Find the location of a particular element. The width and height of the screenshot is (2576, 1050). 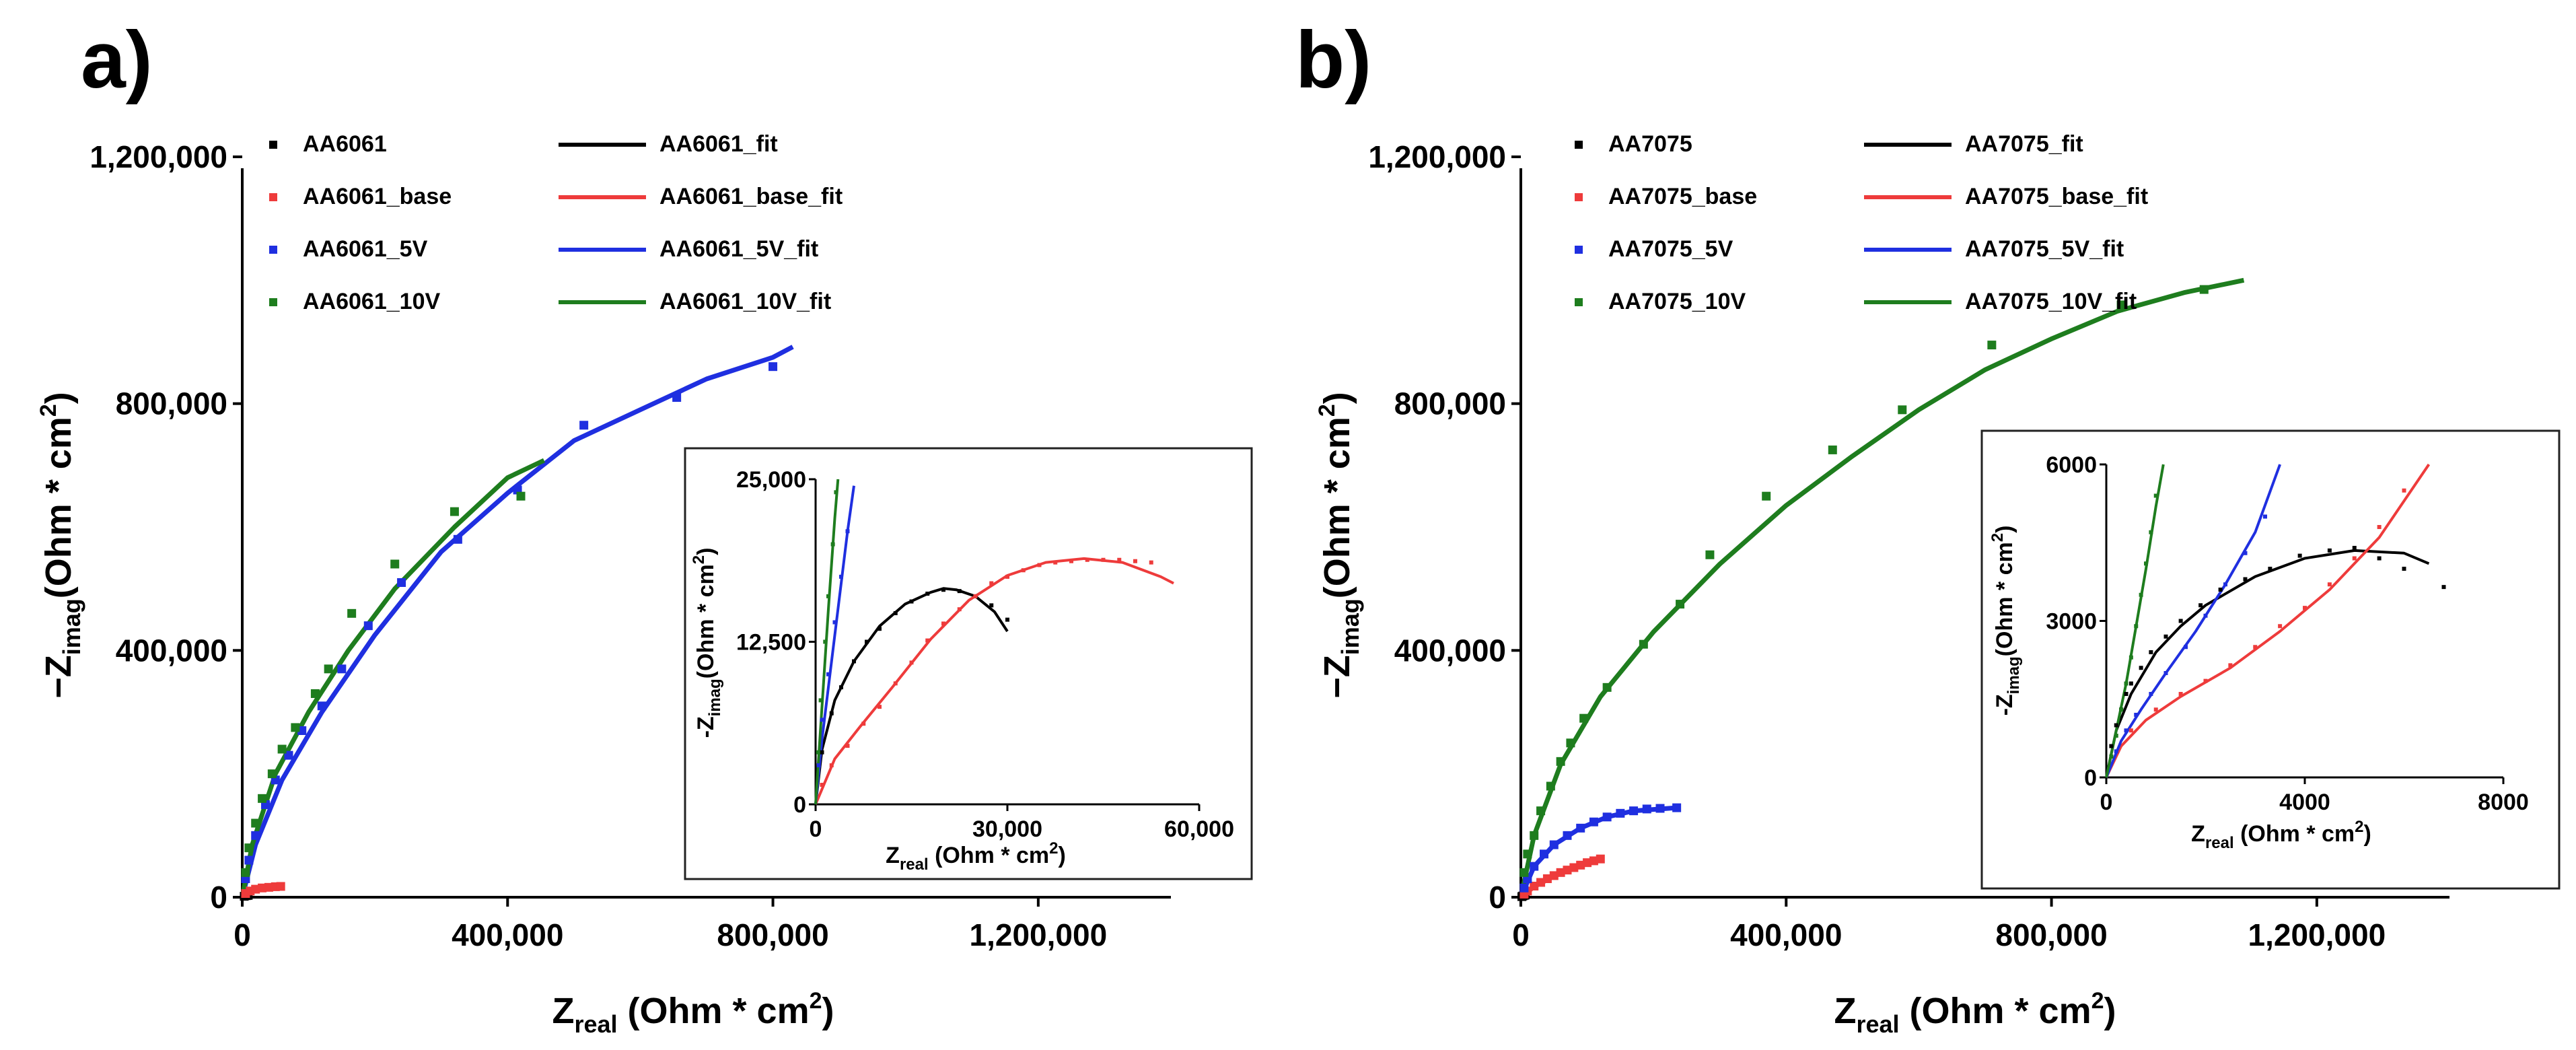

panel-b-x-title-main: Z is located at coordinates (1845, 1011).